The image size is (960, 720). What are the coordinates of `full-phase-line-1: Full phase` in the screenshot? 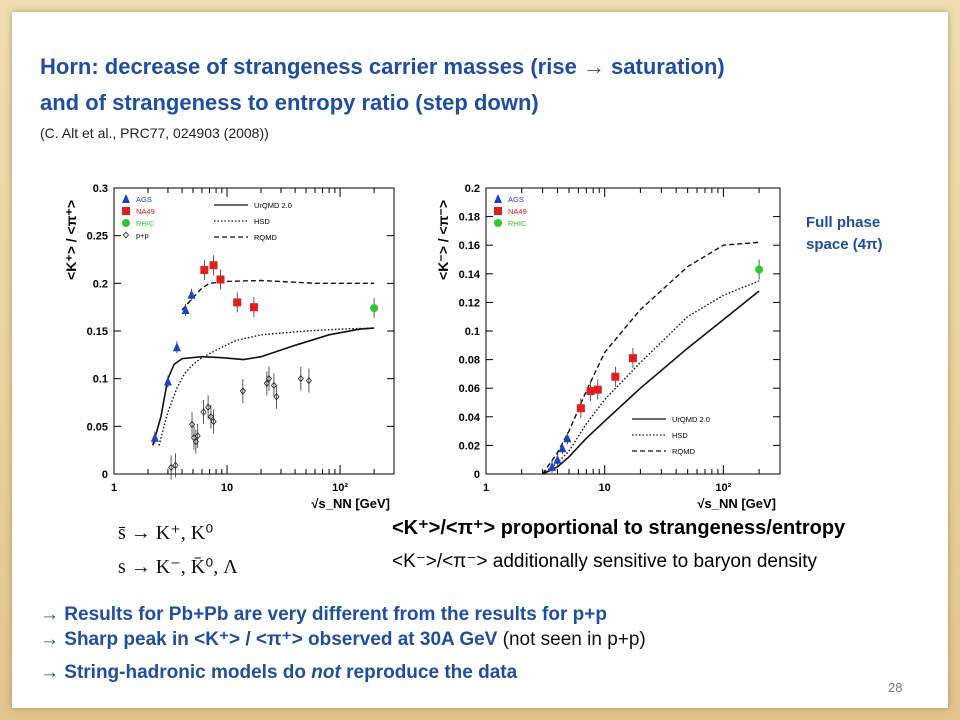 It's located at (843, 222).